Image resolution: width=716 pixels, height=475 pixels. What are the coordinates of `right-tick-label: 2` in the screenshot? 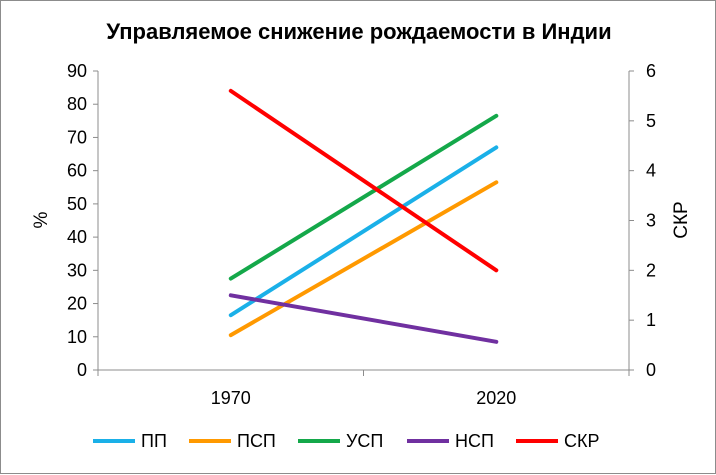 It's located at (651, 270).